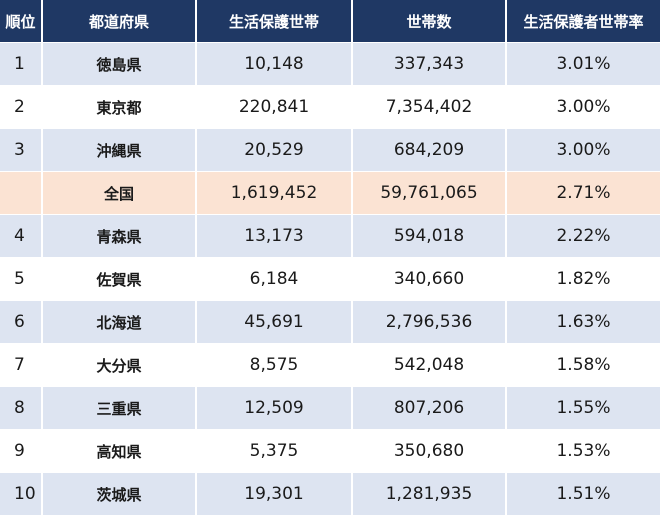 The image size is (660, 515). I want to click on table-row: 8 三重県 12,509 807,206 1.55%, so click(330, 408).